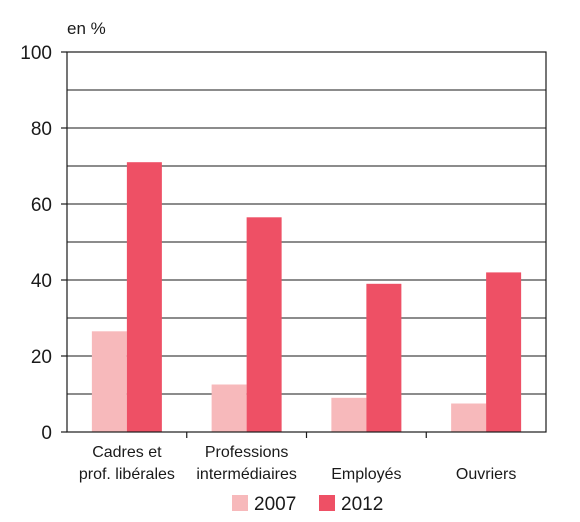  Describe the element at coordinates (46, 433) in the screenshot. I see `y-tick-label: 0` at that location.